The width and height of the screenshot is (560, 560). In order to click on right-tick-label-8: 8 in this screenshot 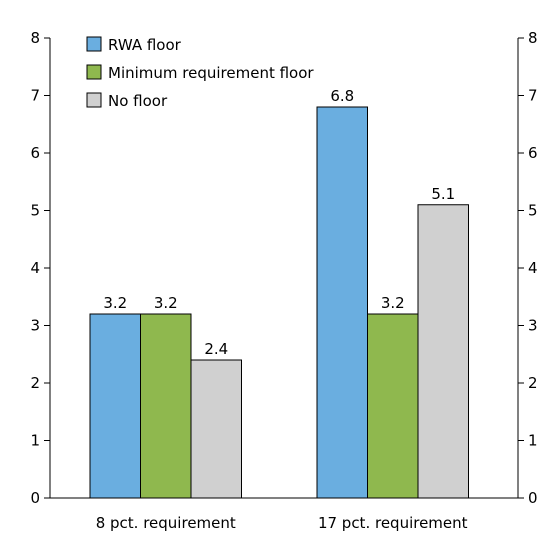, I will do `click(533, 38)`.